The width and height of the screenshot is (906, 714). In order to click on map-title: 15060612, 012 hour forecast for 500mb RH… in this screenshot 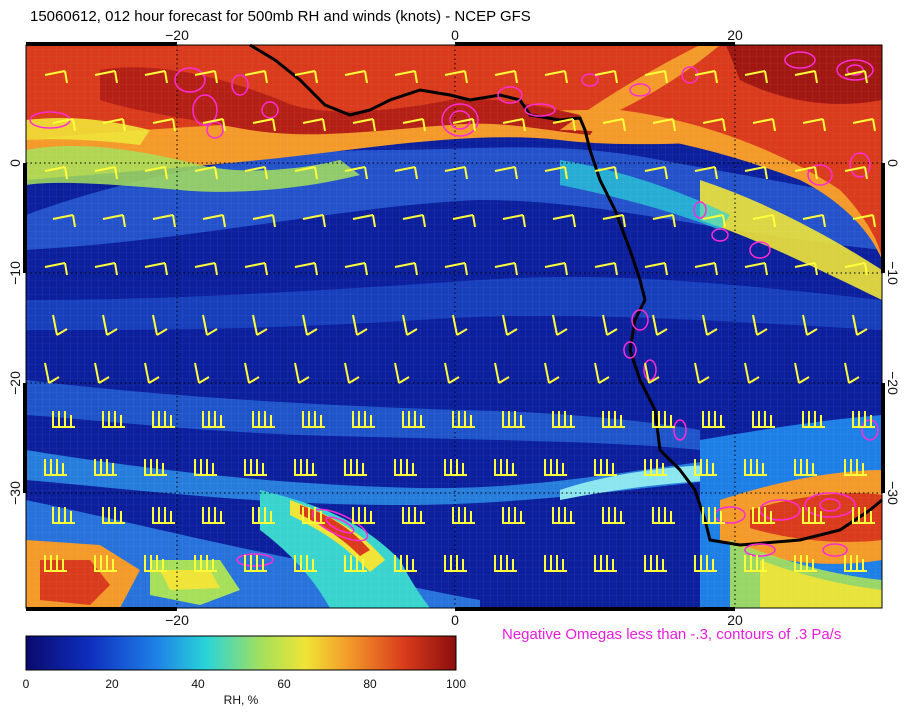, I will do `click(280, 16)`.